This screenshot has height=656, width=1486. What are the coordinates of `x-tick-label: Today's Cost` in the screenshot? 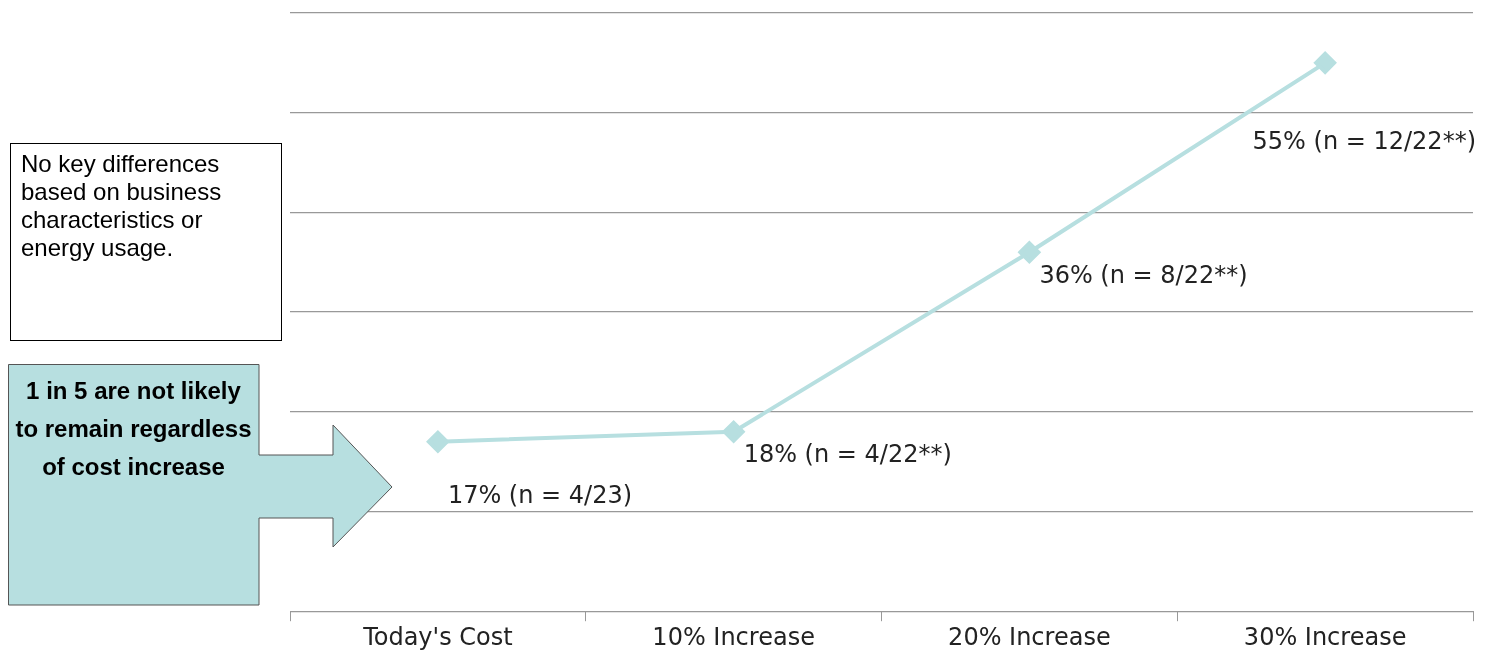 It's located at (437, 636).